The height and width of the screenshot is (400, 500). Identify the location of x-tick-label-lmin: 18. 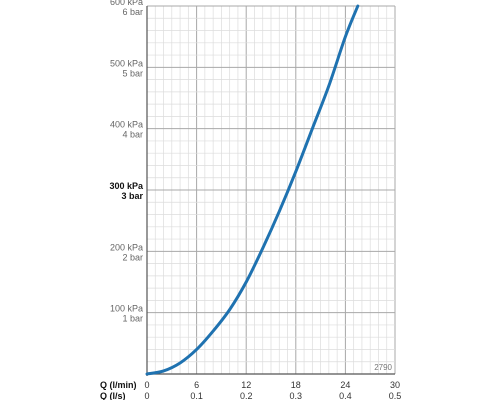
(296, 385).